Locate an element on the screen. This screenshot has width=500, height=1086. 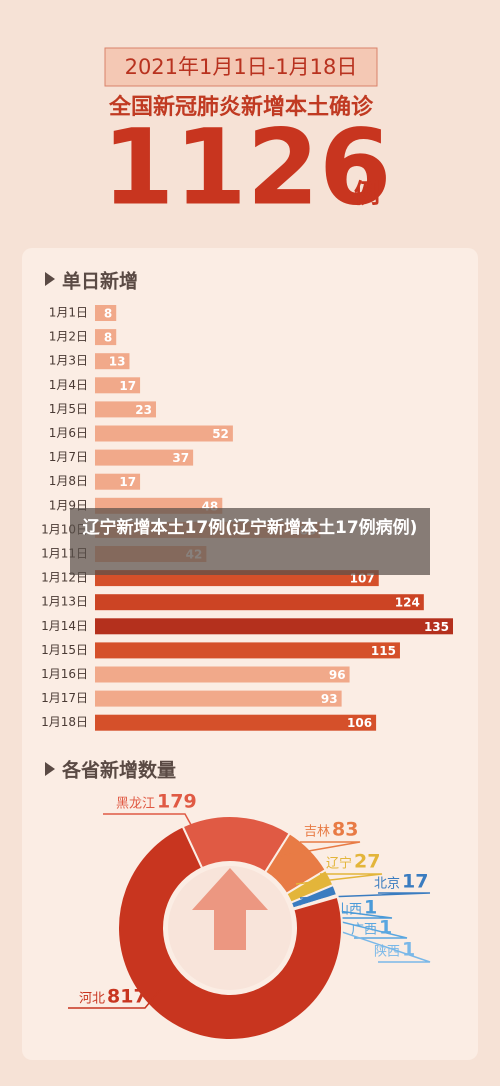
donut-slice is located at coordinates (230, 933).